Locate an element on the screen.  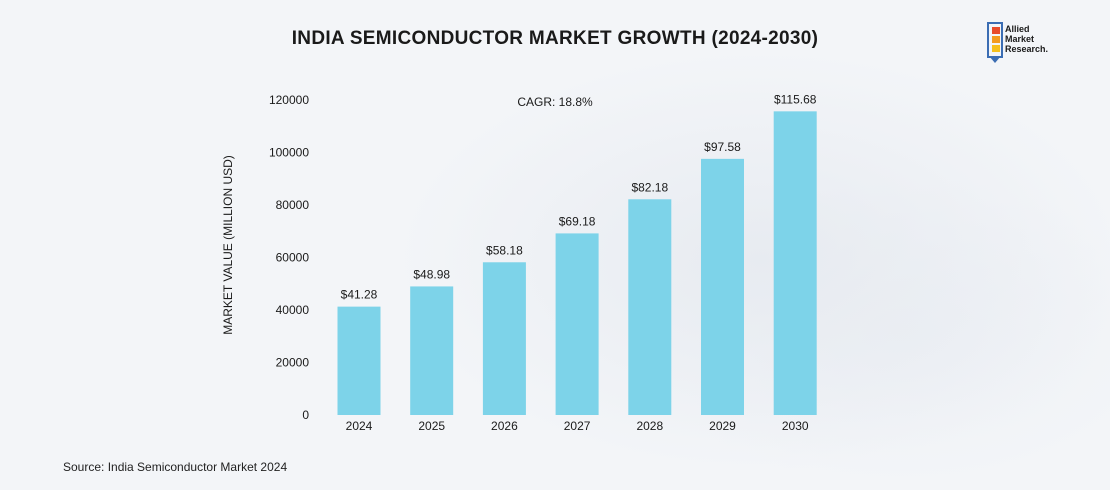
bar-value-label: $58.18 is located at coordinates (504, 250).